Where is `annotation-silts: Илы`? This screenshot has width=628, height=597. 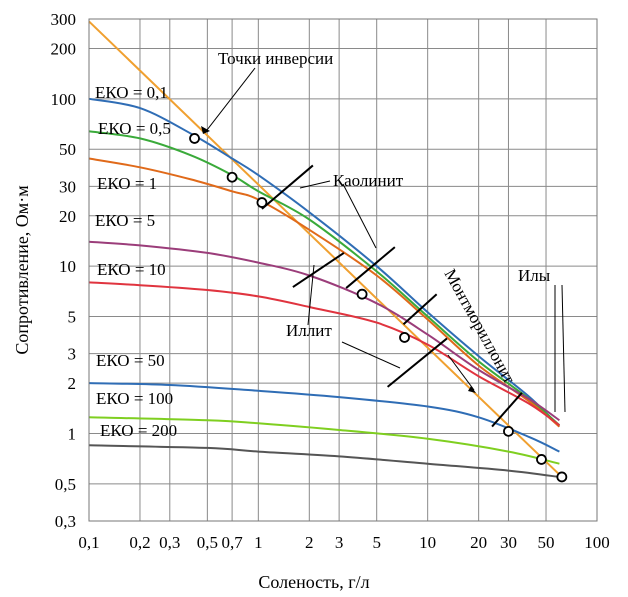 annotation-silts: Илы is located at coordinates (534, 275).